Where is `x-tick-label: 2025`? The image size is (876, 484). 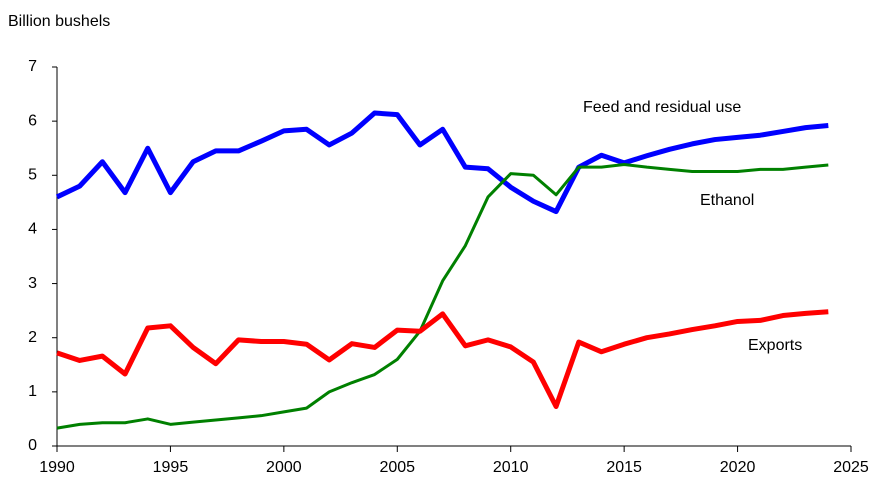 x-tick-label: 2025 is located at coordinates (851, 467).